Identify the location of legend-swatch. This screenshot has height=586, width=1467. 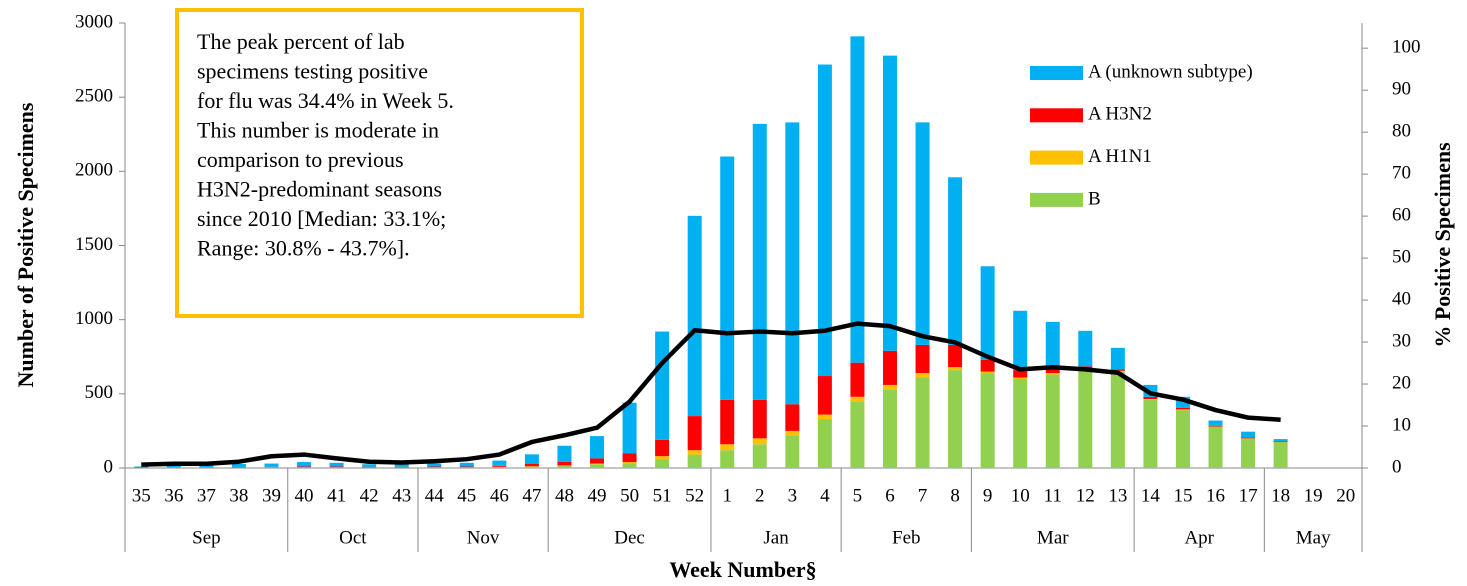
(1056, 199).